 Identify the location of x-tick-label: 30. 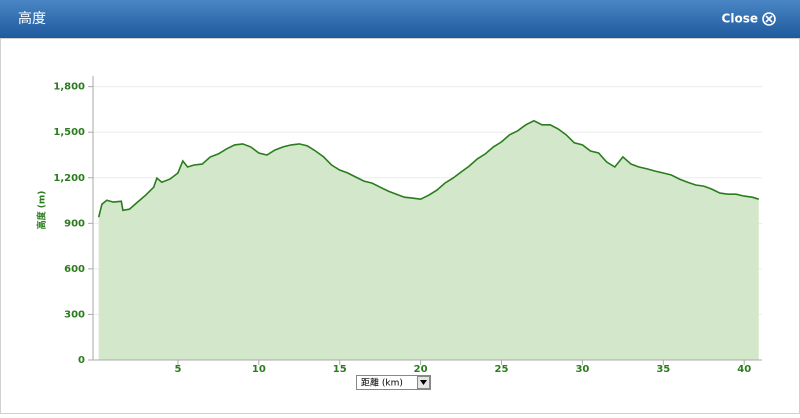
(582, 369).